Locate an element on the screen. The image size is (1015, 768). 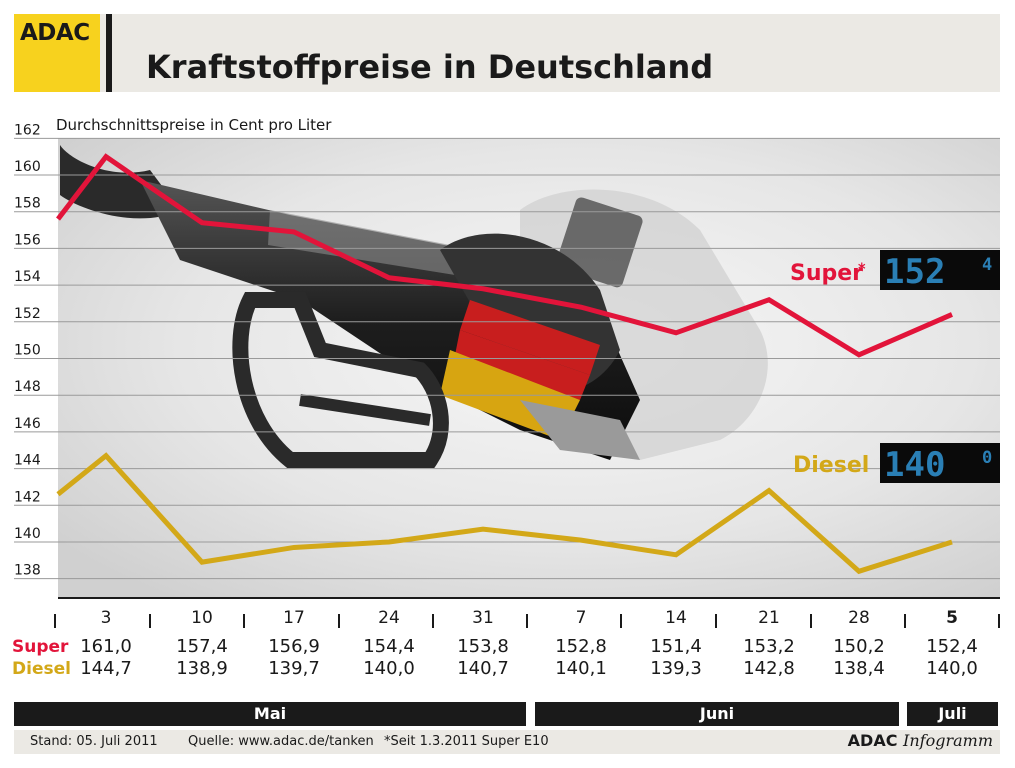
footer-stand: Stand: 05. Juli 2011 is located at coordinates (94, 741).